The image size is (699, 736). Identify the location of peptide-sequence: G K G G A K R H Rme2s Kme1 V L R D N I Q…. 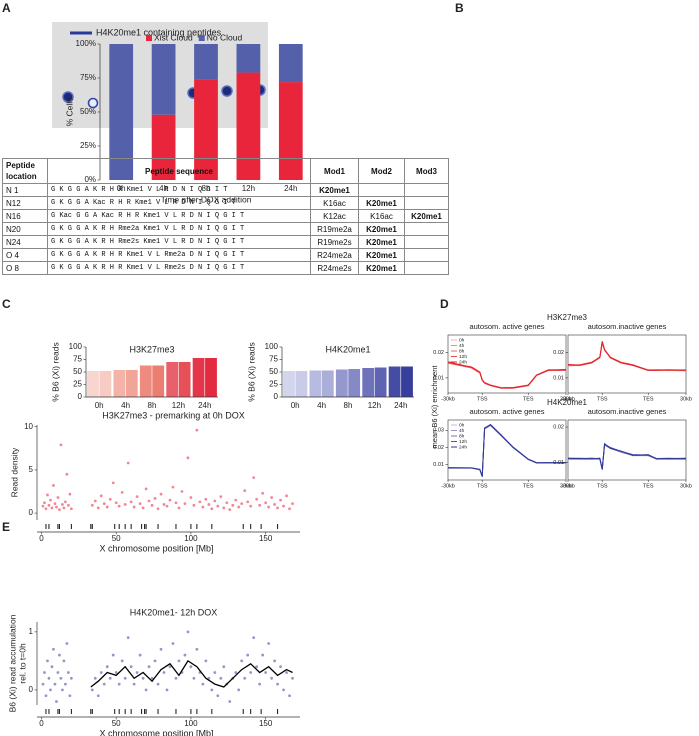
(179, 242).